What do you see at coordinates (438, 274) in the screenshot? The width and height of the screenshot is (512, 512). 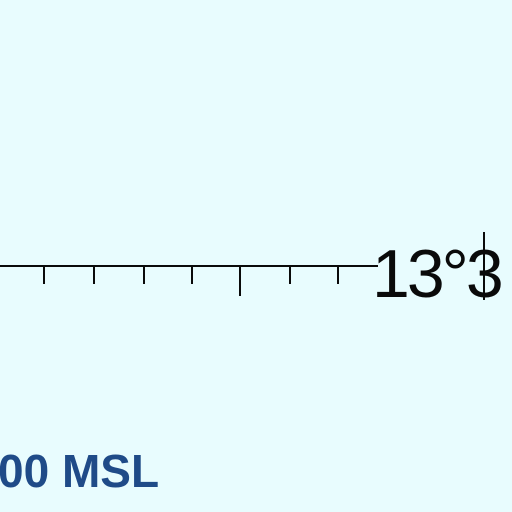 I see `heading-readout: 13°3` at bounding box center [438, 274].